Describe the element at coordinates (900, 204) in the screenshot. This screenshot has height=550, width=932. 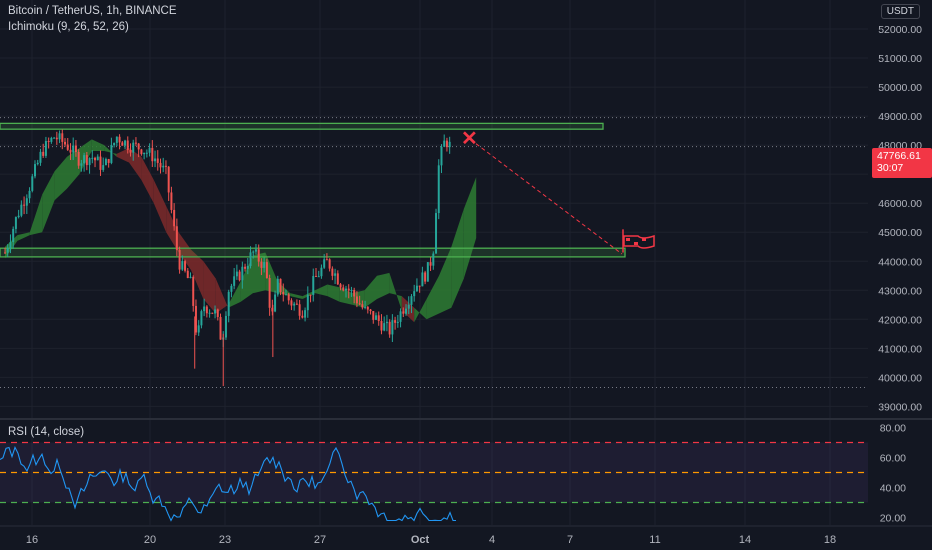
I see `price-tick-label: 46000.00` at that location.